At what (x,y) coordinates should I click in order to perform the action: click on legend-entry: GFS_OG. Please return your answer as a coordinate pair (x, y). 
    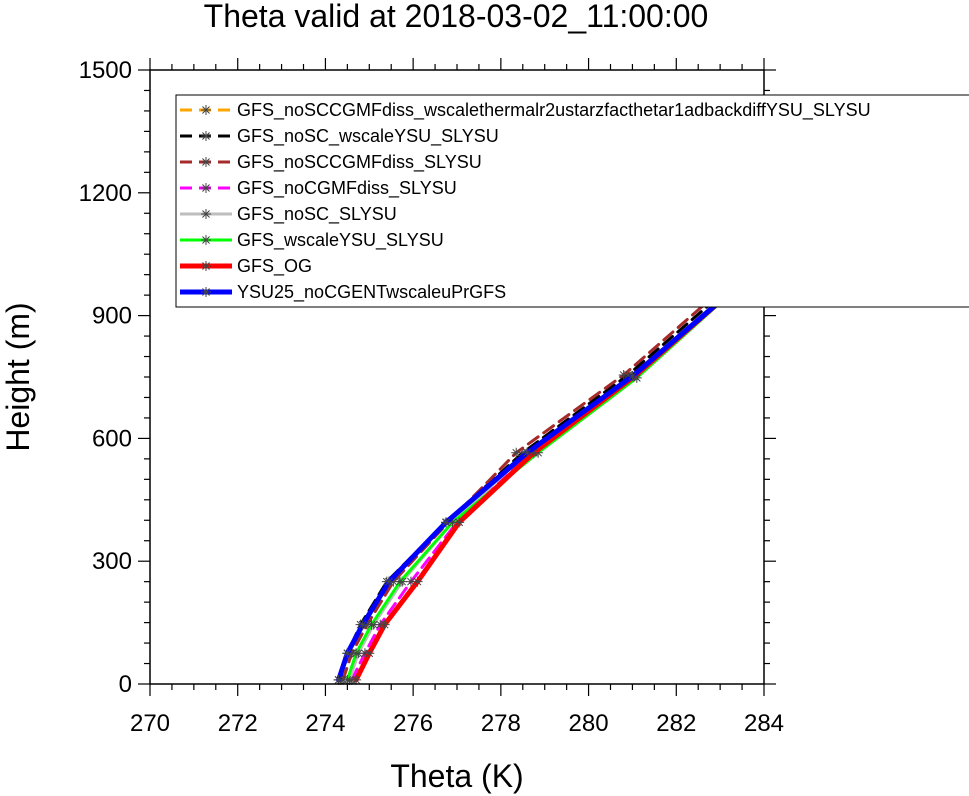
    Looking at the image, I should click on (246, 266).